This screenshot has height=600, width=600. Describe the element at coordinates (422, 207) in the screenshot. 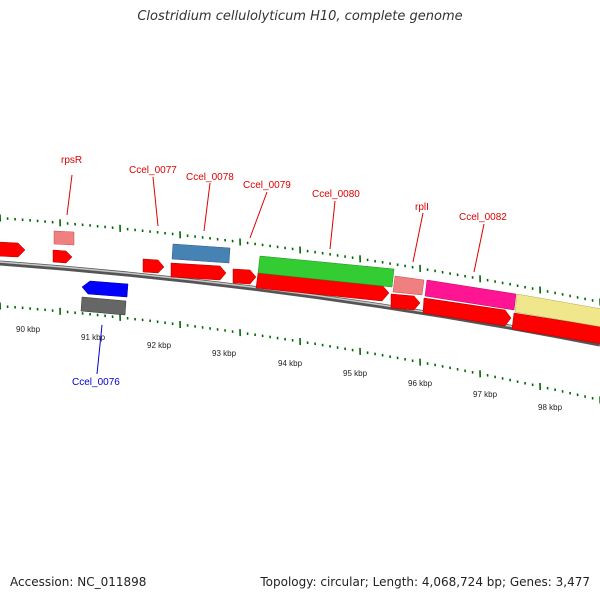

I see `gene-label-rplI: rplI` at that location.